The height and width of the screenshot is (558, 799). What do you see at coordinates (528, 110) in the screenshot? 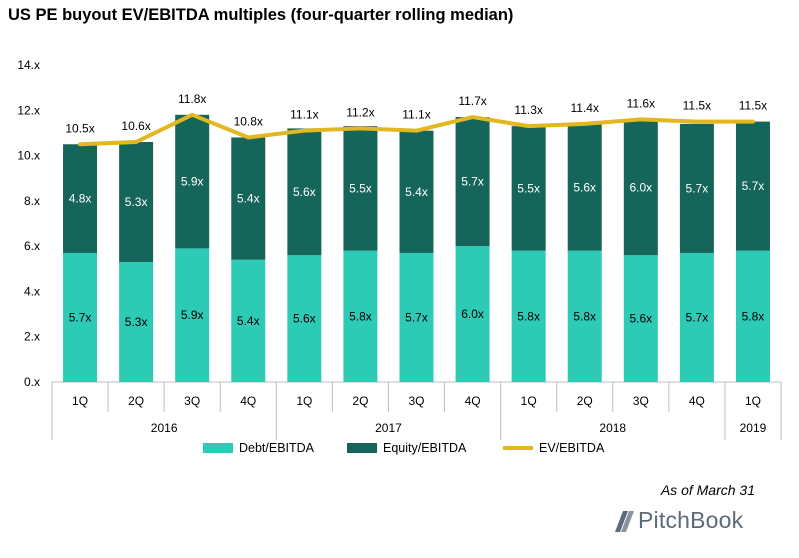
I see `data-label-ev: 11.3x` at bounding box center [528, 110].